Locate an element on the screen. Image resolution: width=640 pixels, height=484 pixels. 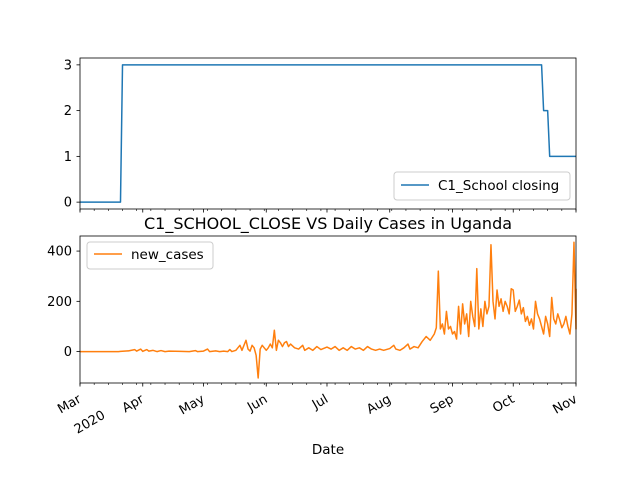
top-legend: C1_School closing is located at coordinates (482, 186).